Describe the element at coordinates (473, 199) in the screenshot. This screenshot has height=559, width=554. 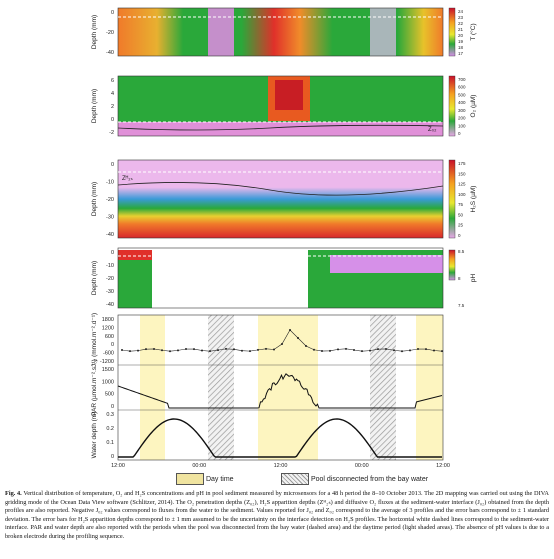
I see `h2s-cbar-label: H₂S (µM)` at that location.